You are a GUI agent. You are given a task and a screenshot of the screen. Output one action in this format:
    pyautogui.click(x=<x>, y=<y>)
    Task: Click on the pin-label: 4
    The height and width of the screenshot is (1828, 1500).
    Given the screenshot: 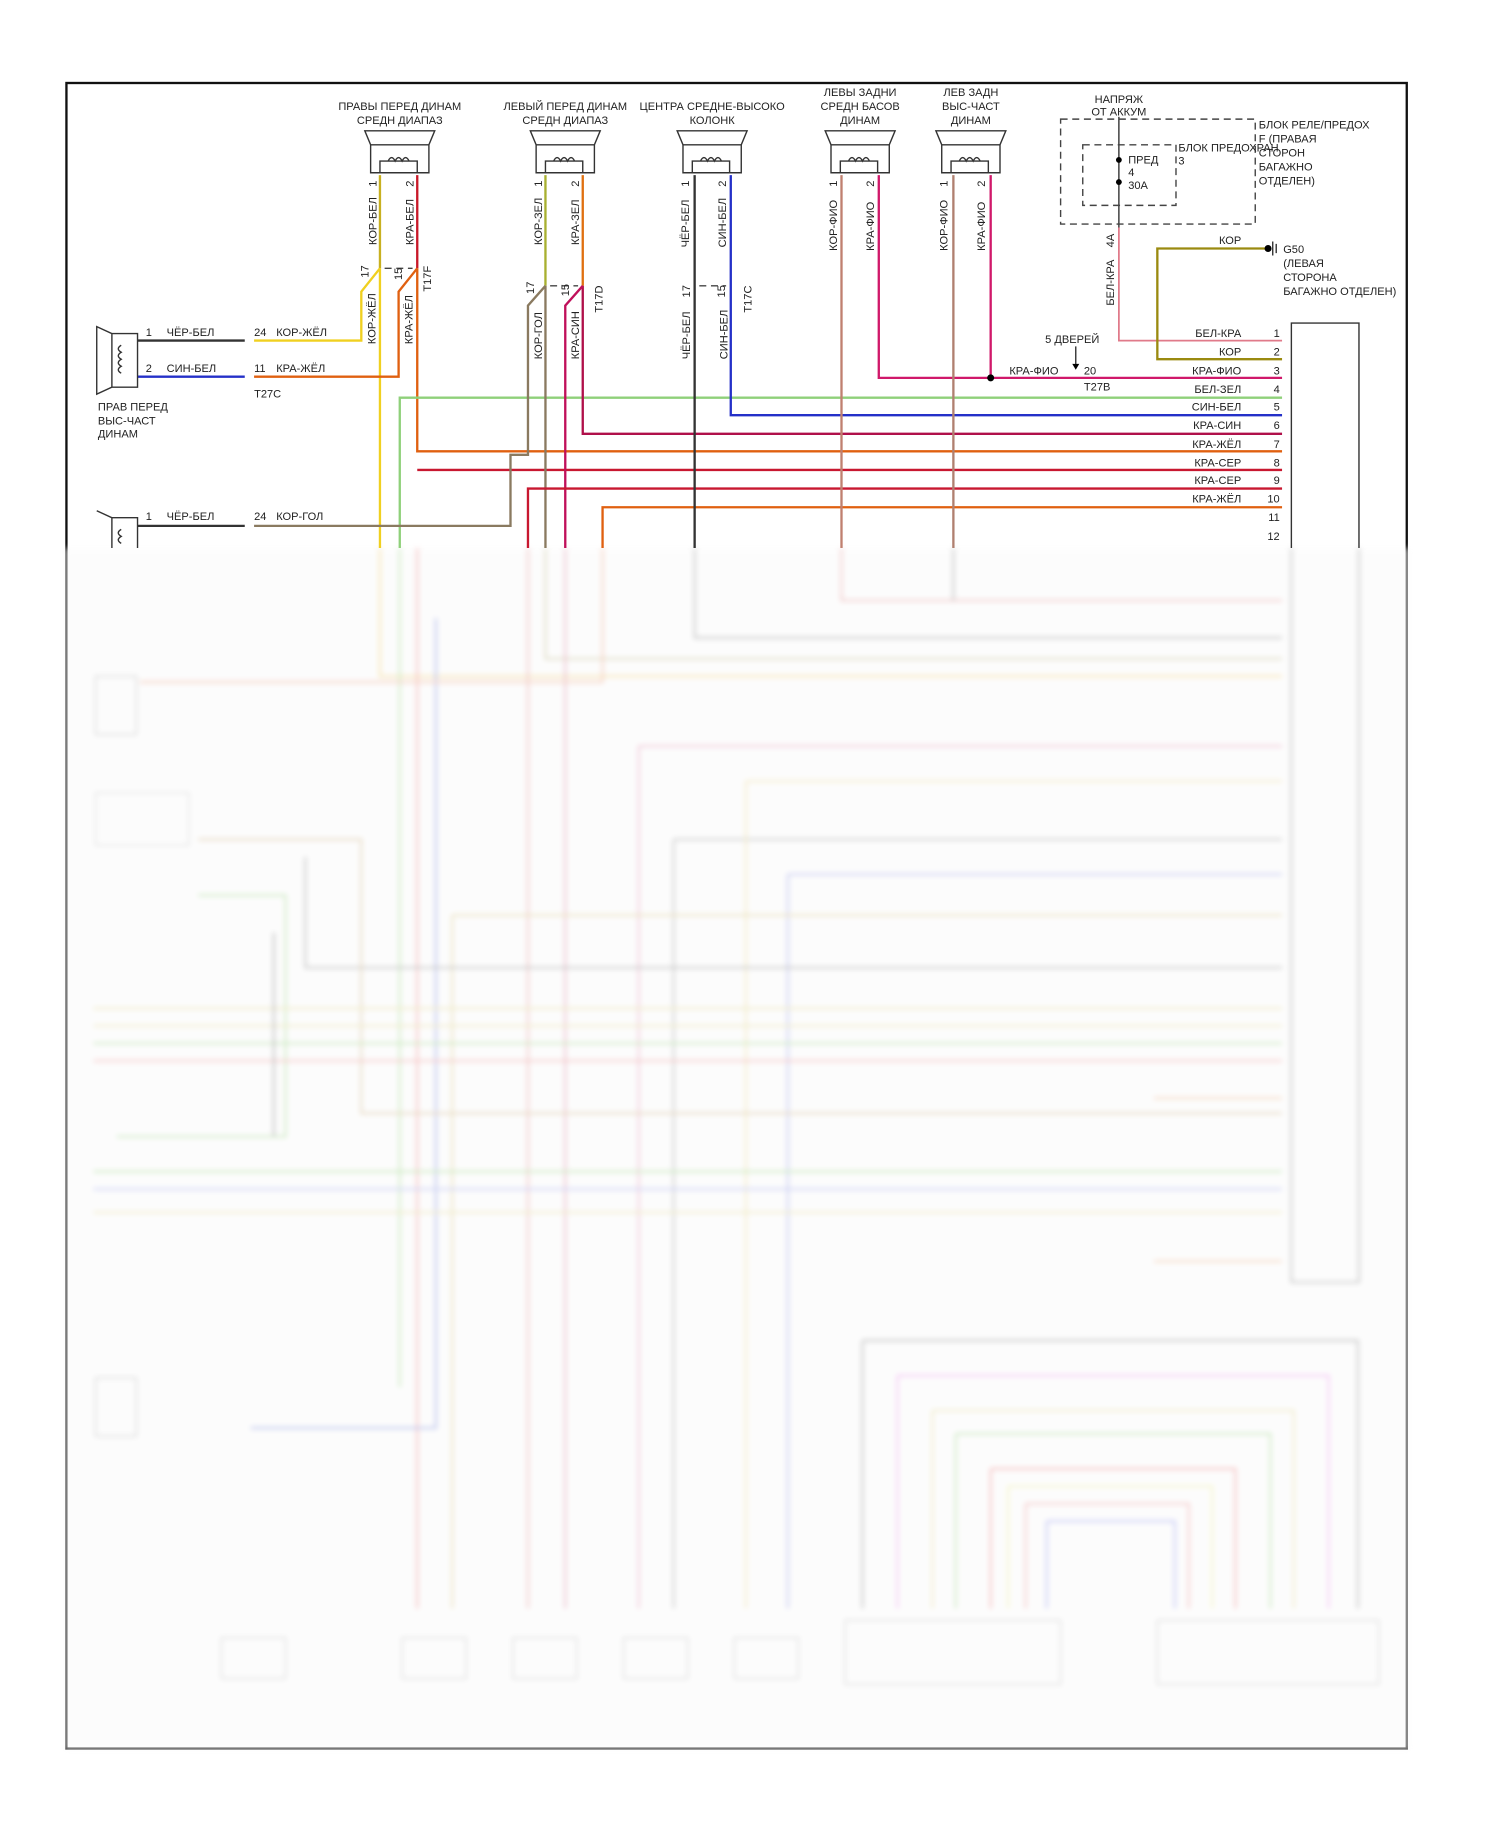 What is the action you would take?
    pyautogui.click(x=1277, y=390)
    